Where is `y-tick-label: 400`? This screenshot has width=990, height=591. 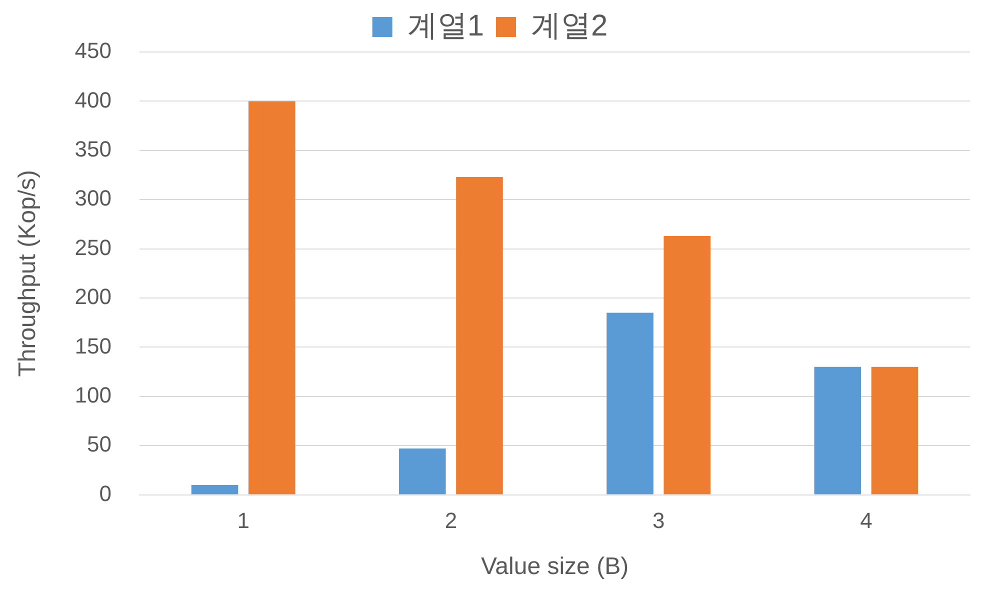
y-tick-label: 400 is located at coordinates (93, 99).